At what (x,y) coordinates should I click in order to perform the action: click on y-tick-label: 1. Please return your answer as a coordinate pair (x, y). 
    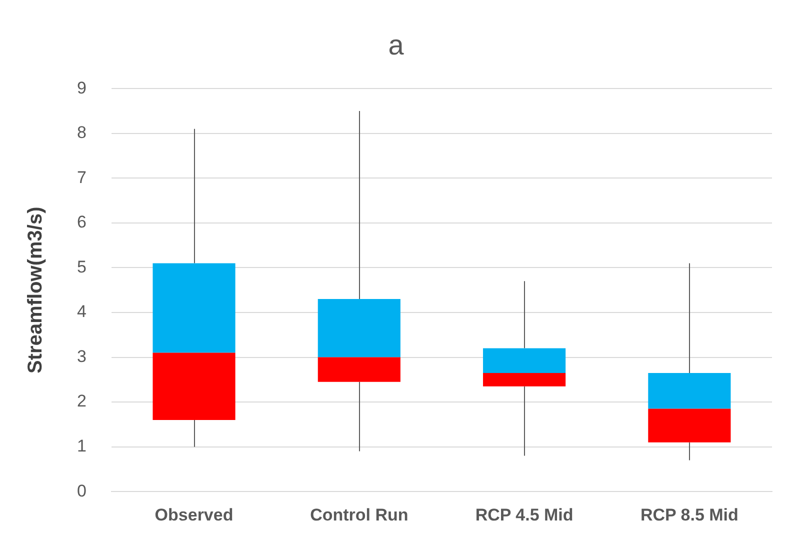
    Looking at the image, I should click on (81, 446).